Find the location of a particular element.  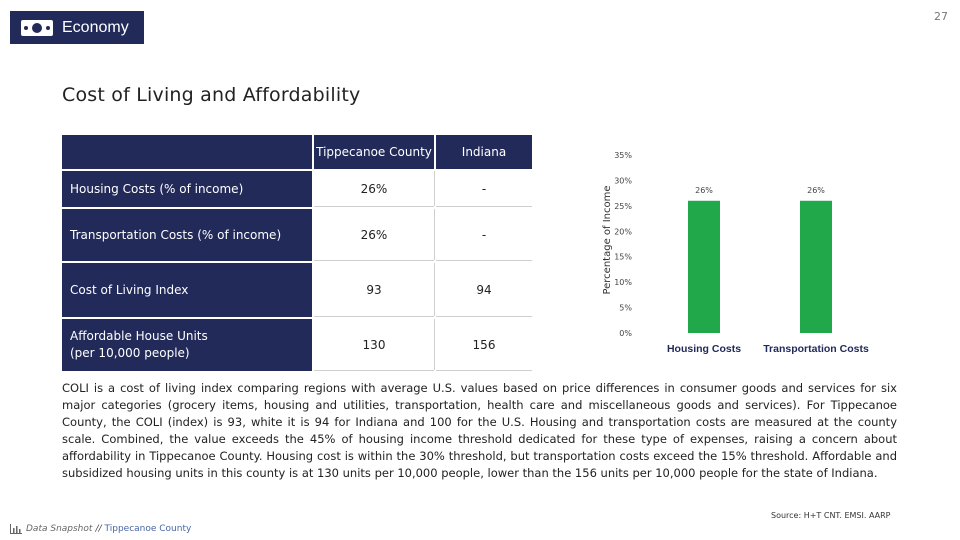

y-tick-label: 35% is located at coordinates (623, 155).